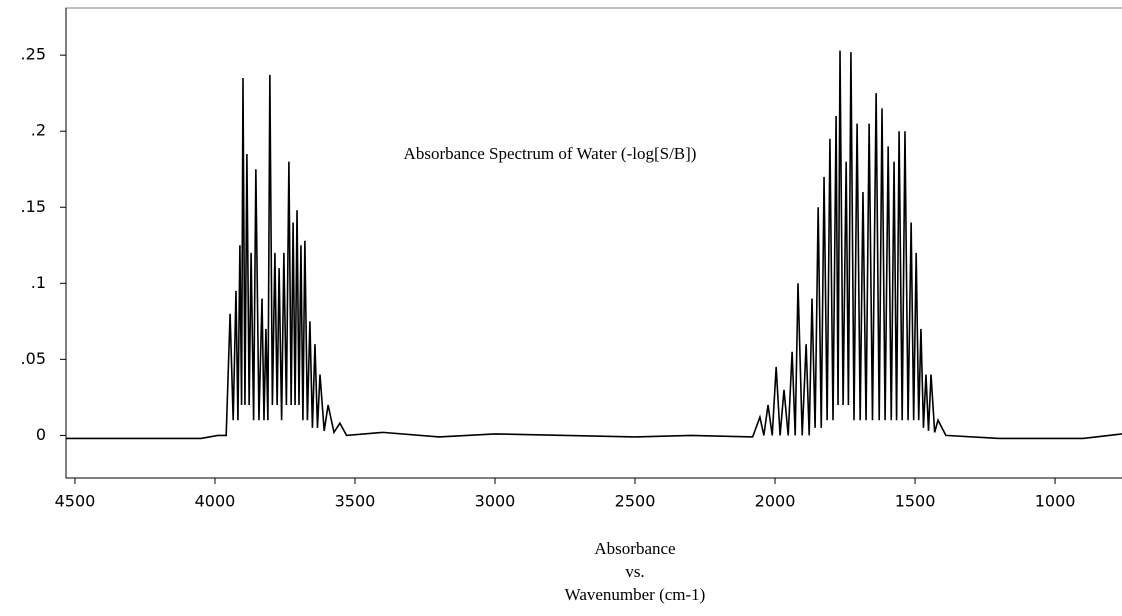 Image resolution: width=1122 pixels, height=616 pixels. Describe the element at coordinates (41, 434) in the screenshot. I see `y-tick-label: 0` at that location.